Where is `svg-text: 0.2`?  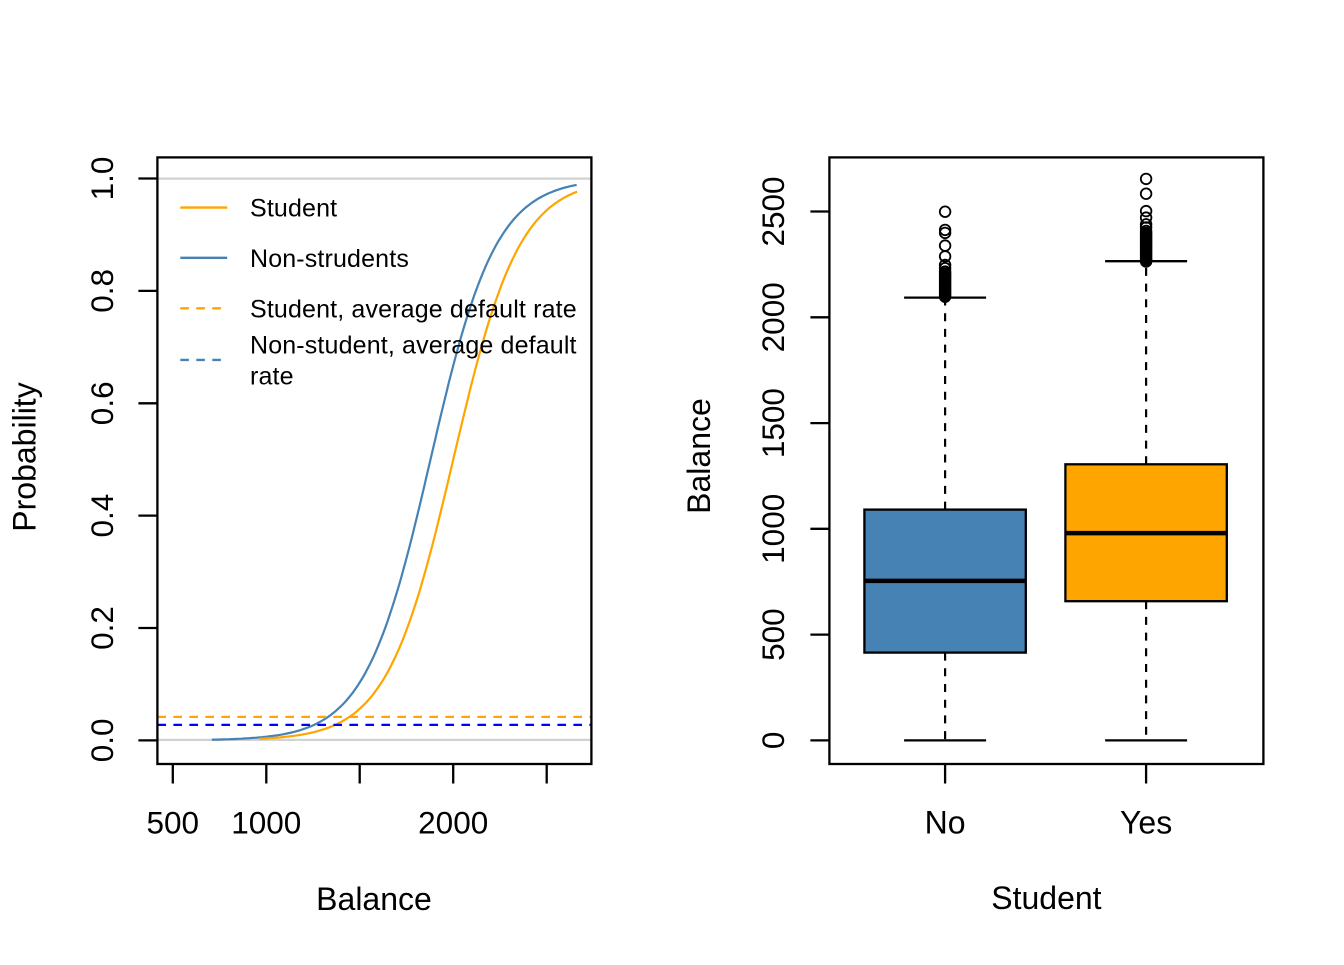 svg-text: 0.2 is located at coordinates (102, 628).